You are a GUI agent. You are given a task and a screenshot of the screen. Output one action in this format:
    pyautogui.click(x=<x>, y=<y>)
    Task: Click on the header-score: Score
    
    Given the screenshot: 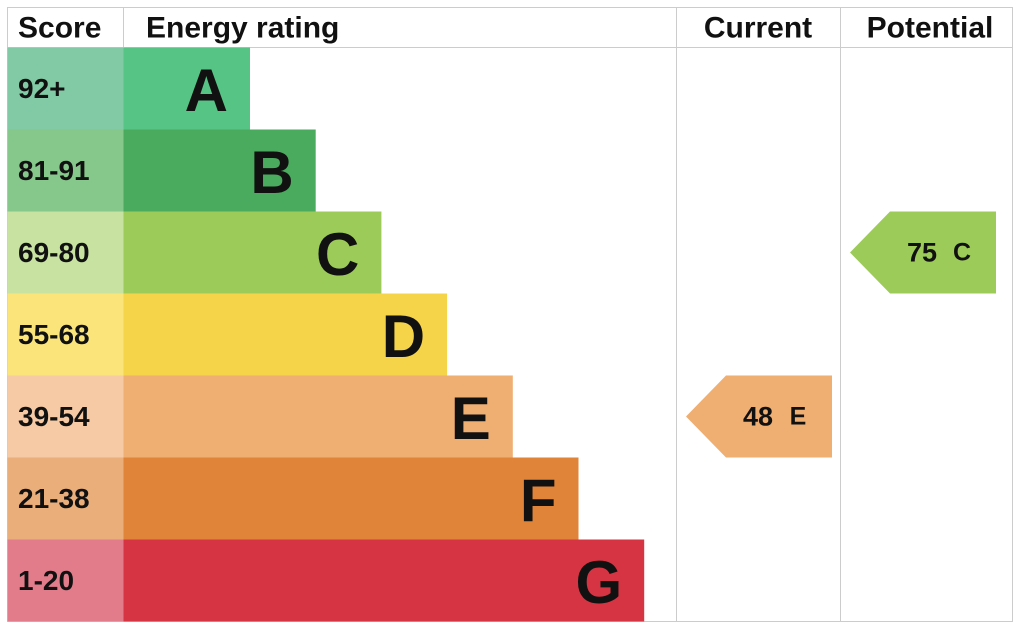 What is the action you would take?
    pyautogui.click(x=59, y=28)
    